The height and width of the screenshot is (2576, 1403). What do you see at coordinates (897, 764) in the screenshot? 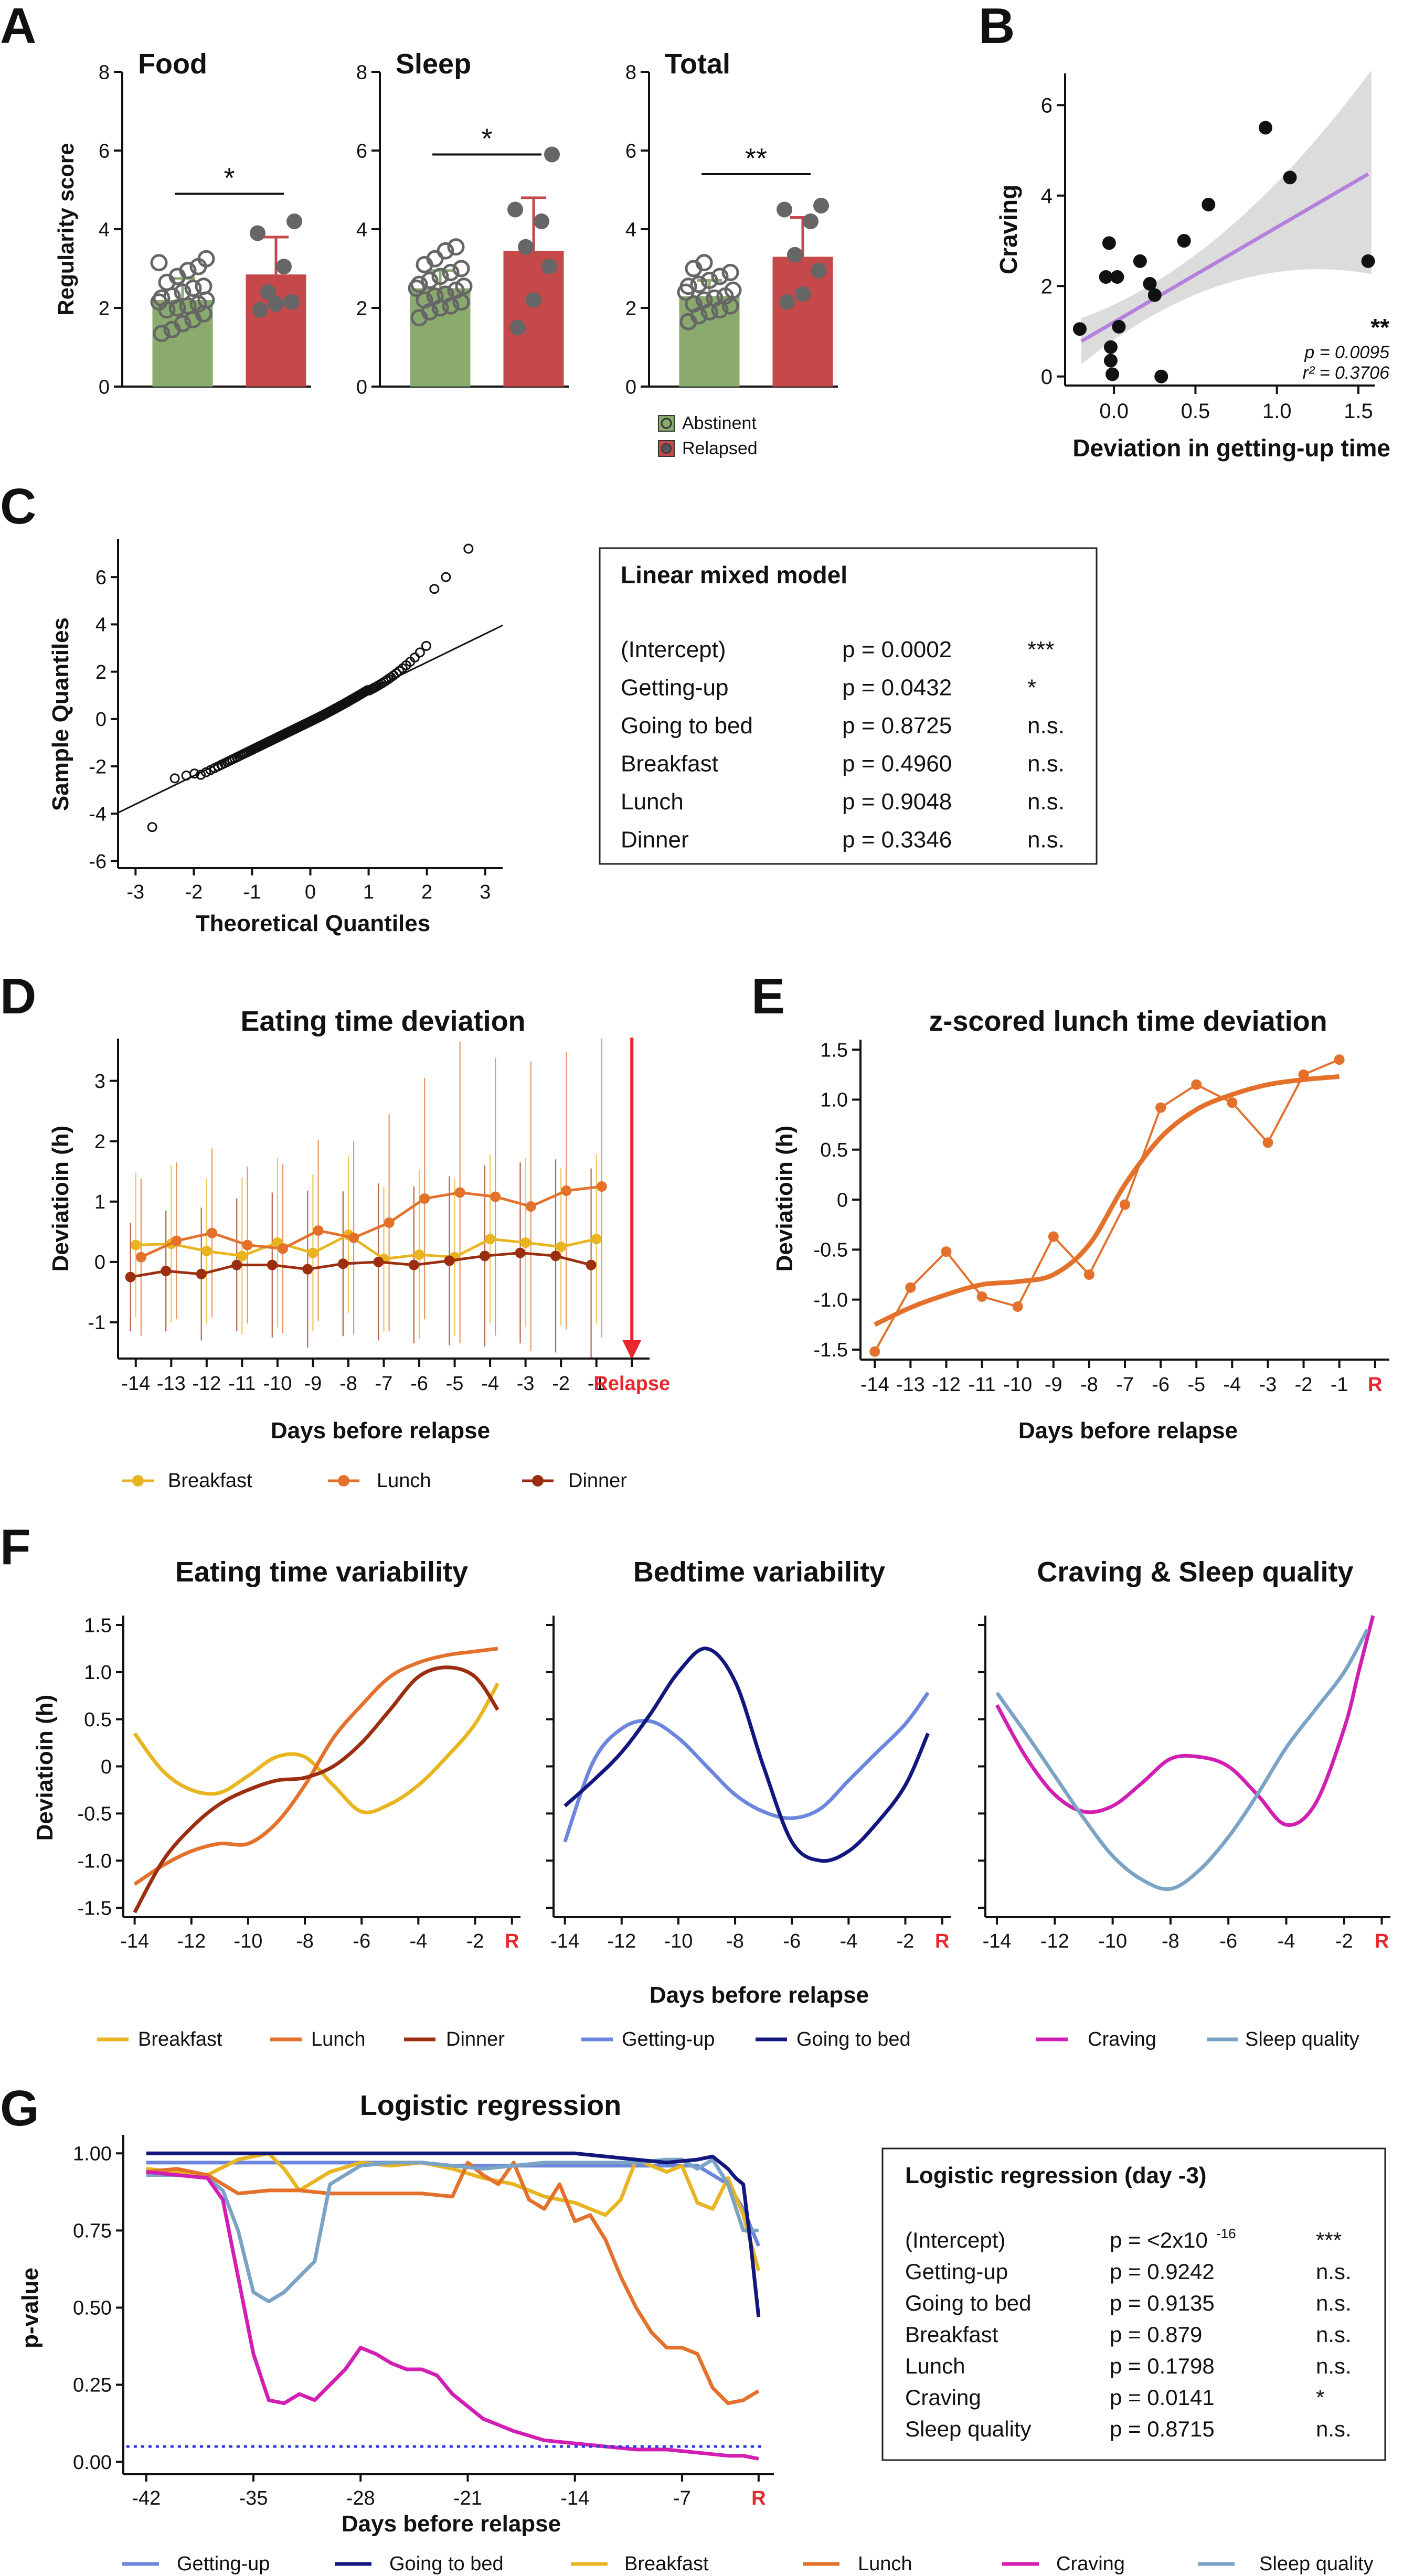
I see `lmm-p: p = 0.4960` at bounding box center [897, 764].